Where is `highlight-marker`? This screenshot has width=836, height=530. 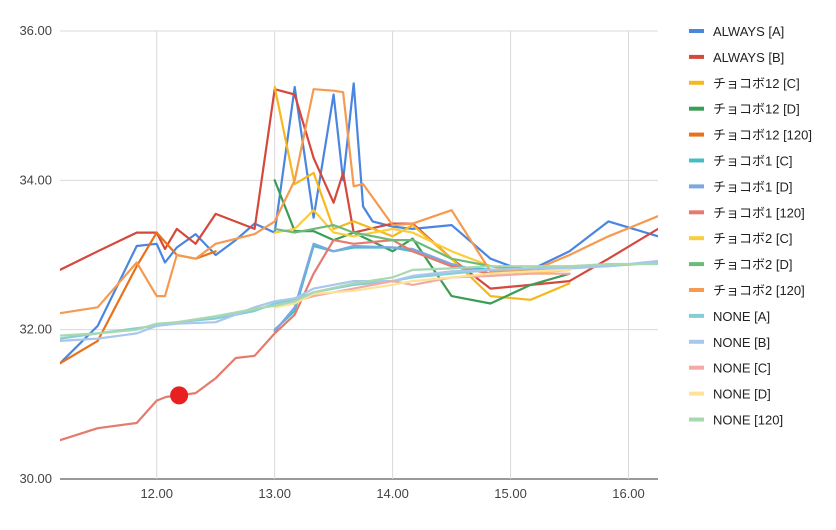 highlight-marker is located at coordinates (179, 395).